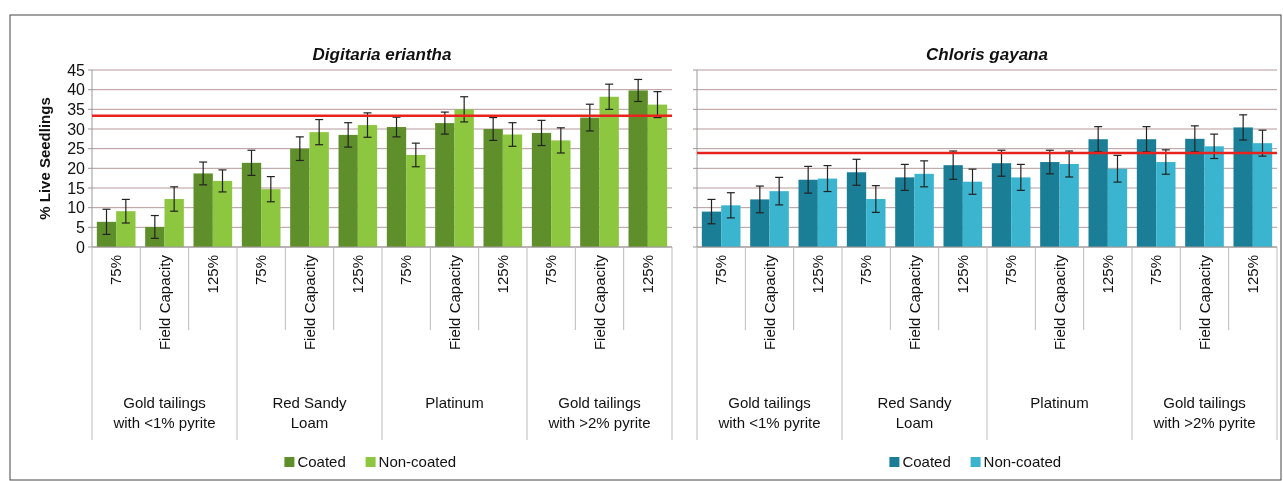 The height and width of the screenshot is (481, 1283). What do you see at coordinates (76, 208) in the screenshot?
I see `y-tick-label: 10` at bounding box center [76, 208].